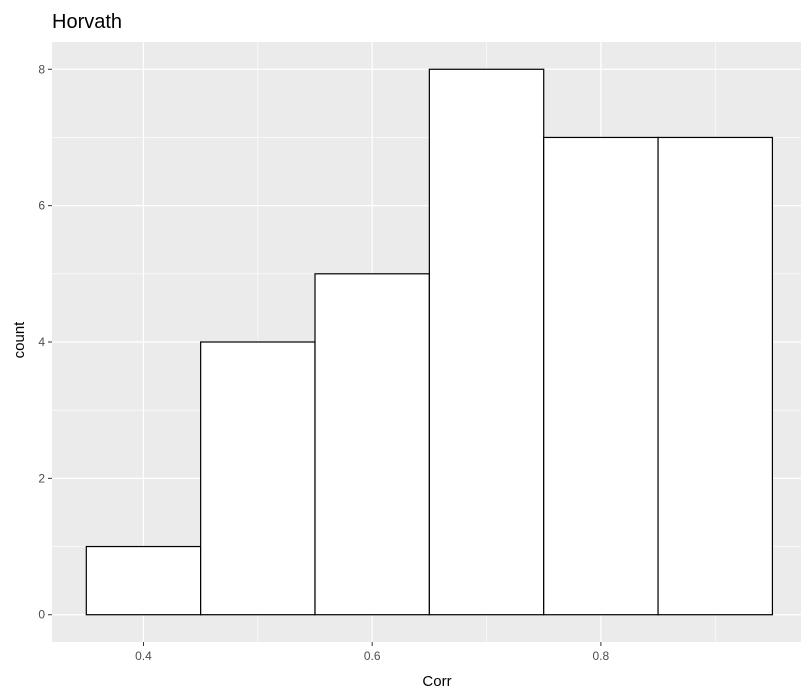 This screenshot has height=691, width=804. Describe the element at coordinates (372, 656) in the screenshot. I see `x-tick-label: 0.6` at that location.